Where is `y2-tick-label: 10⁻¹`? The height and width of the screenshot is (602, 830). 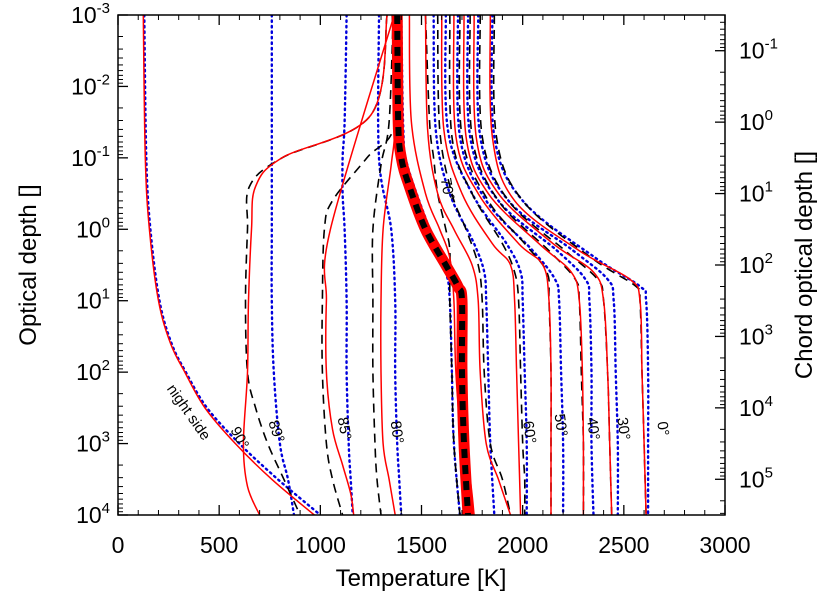
y2-tick-label: 10⁻¹ is located at coordinates (758, 50).